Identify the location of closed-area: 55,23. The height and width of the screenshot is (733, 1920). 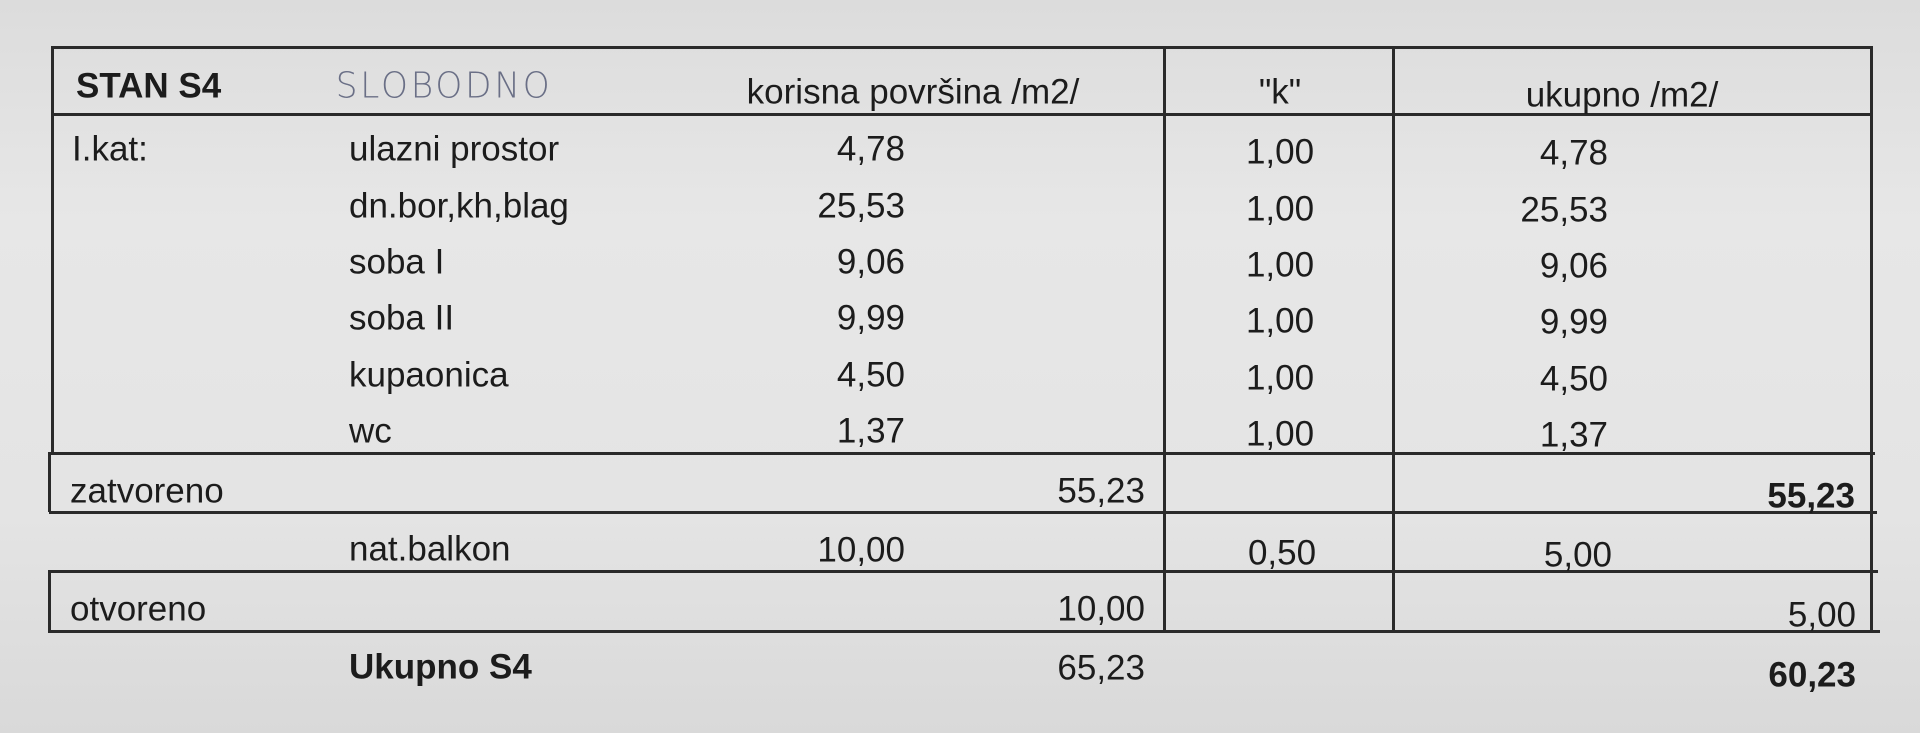
(1101, 491).